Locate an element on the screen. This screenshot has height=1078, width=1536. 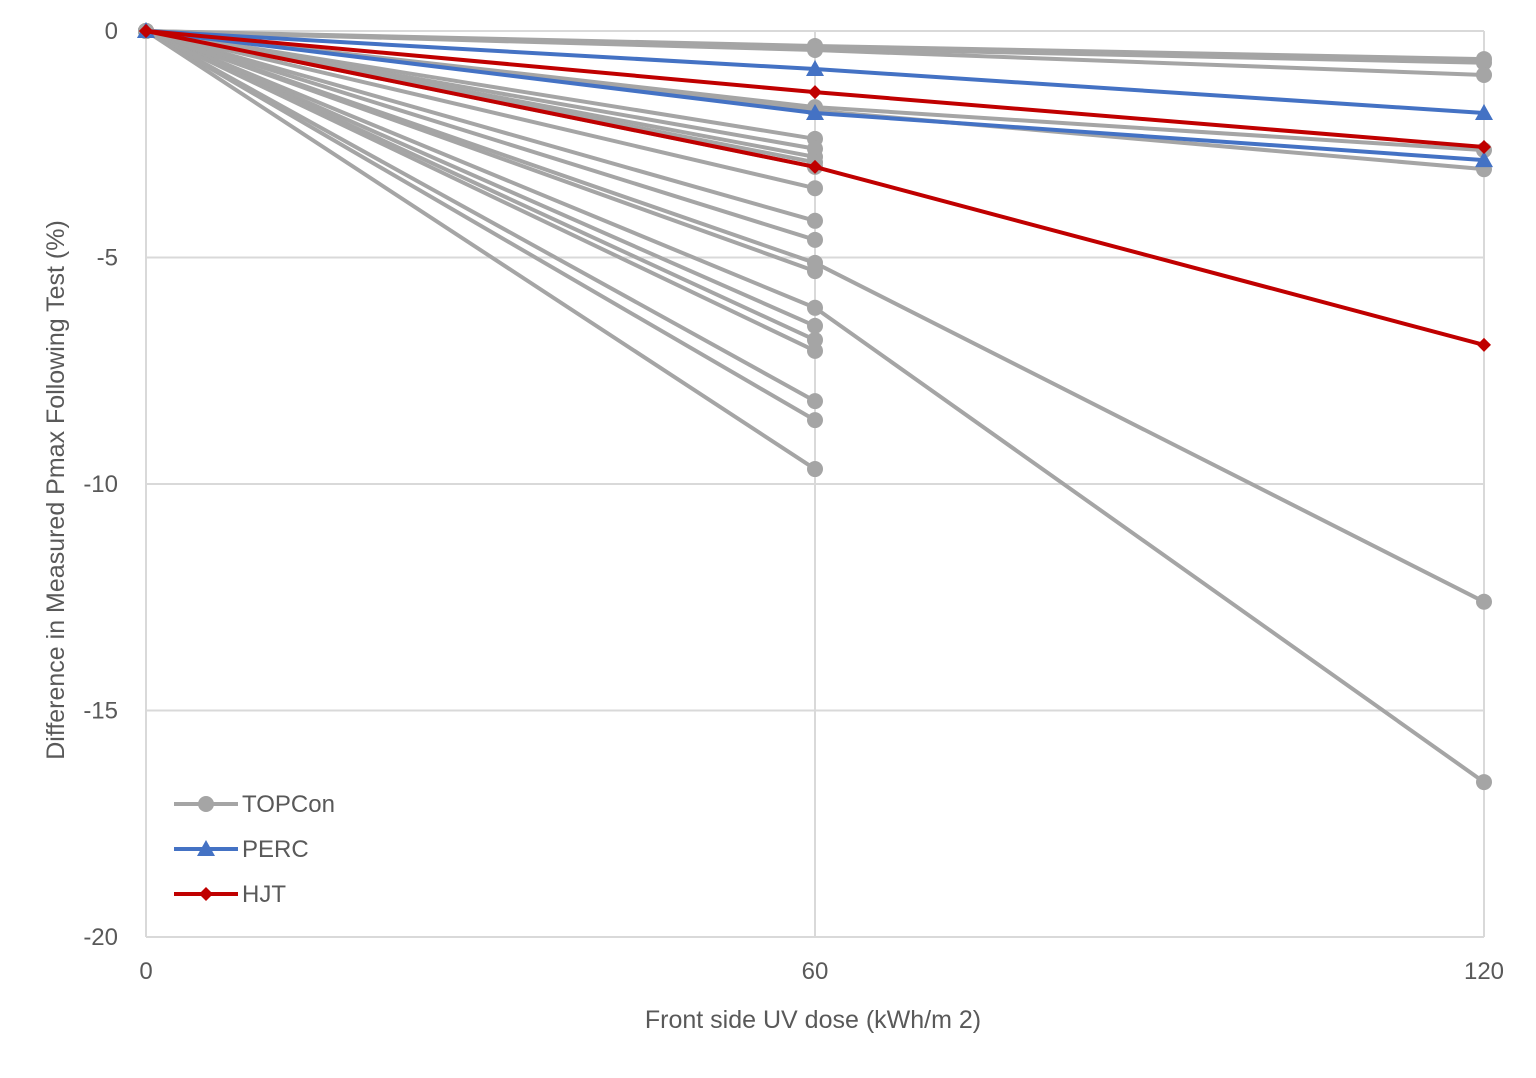
legend-label: TOPCon is located at coordinates (288, 804).